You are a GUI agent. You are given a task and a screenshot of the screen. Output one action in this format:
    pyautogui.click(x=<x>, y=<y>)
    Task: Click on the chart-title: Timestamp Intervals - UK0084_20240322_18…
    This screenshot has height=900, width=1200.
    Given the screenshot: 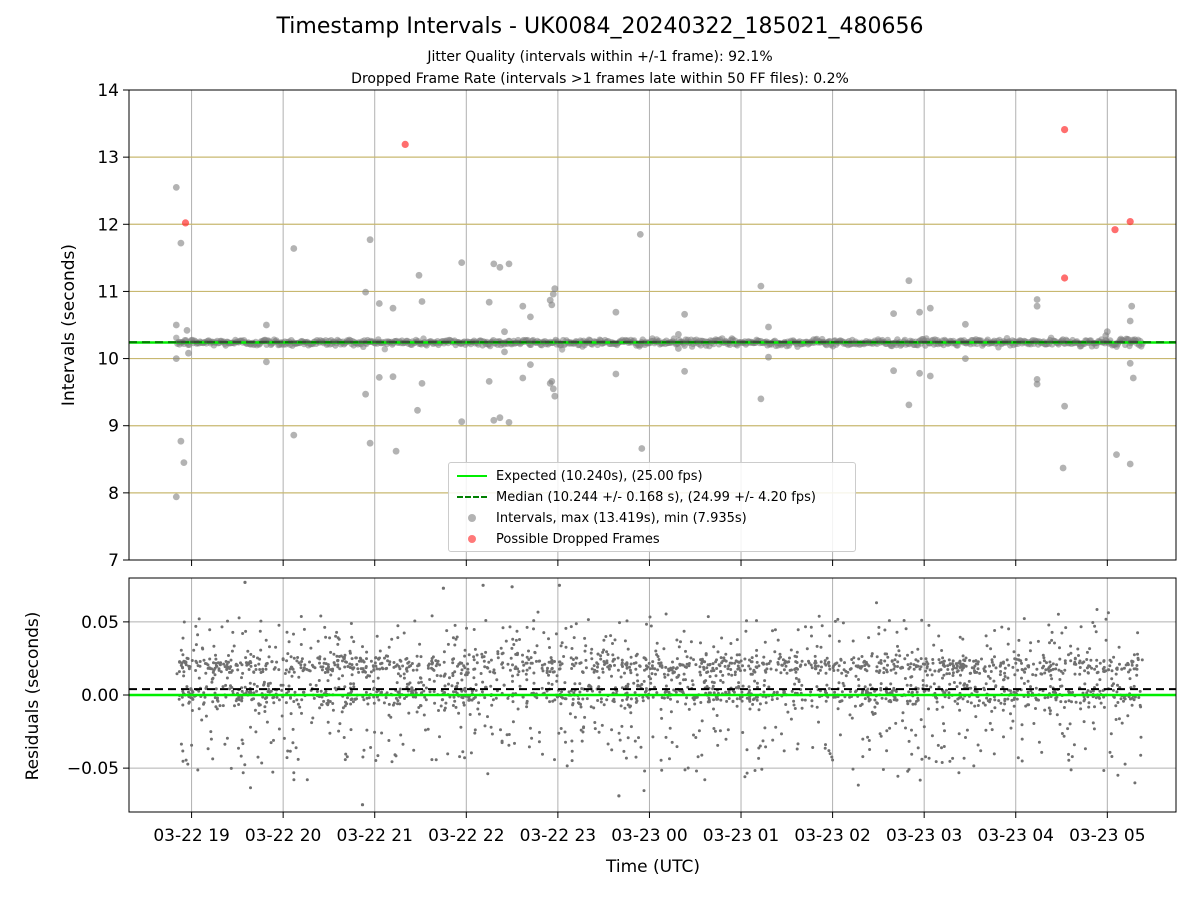 What is the action you would take?
    pyautogui.click(x=600, y=26)
    